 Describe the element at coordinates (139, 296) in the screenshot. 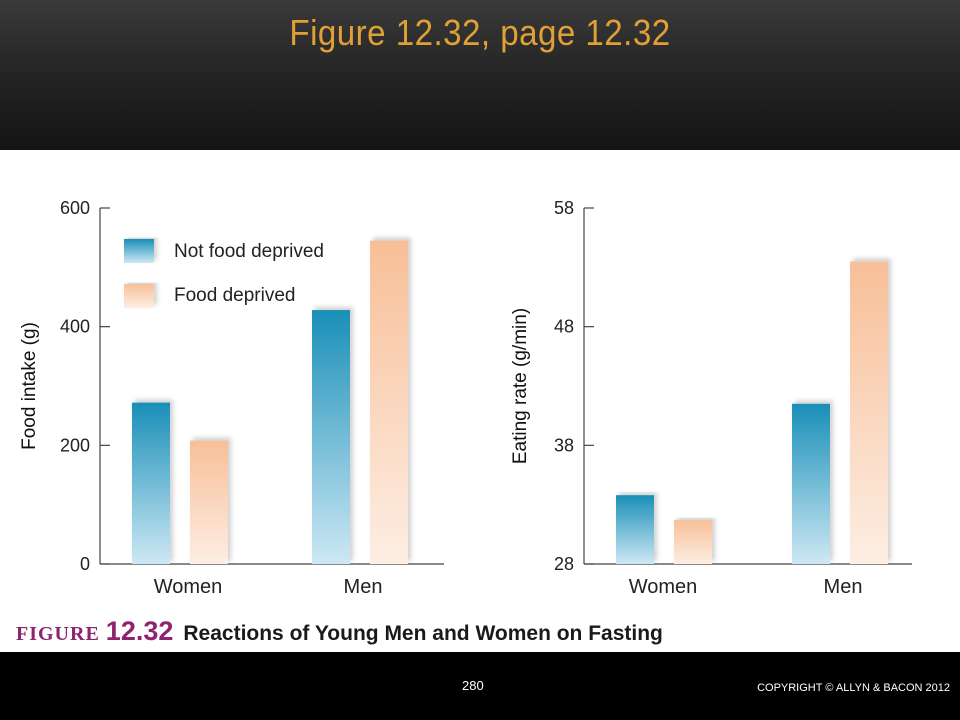

I see `legend-swatch-food-deprived` at that location.